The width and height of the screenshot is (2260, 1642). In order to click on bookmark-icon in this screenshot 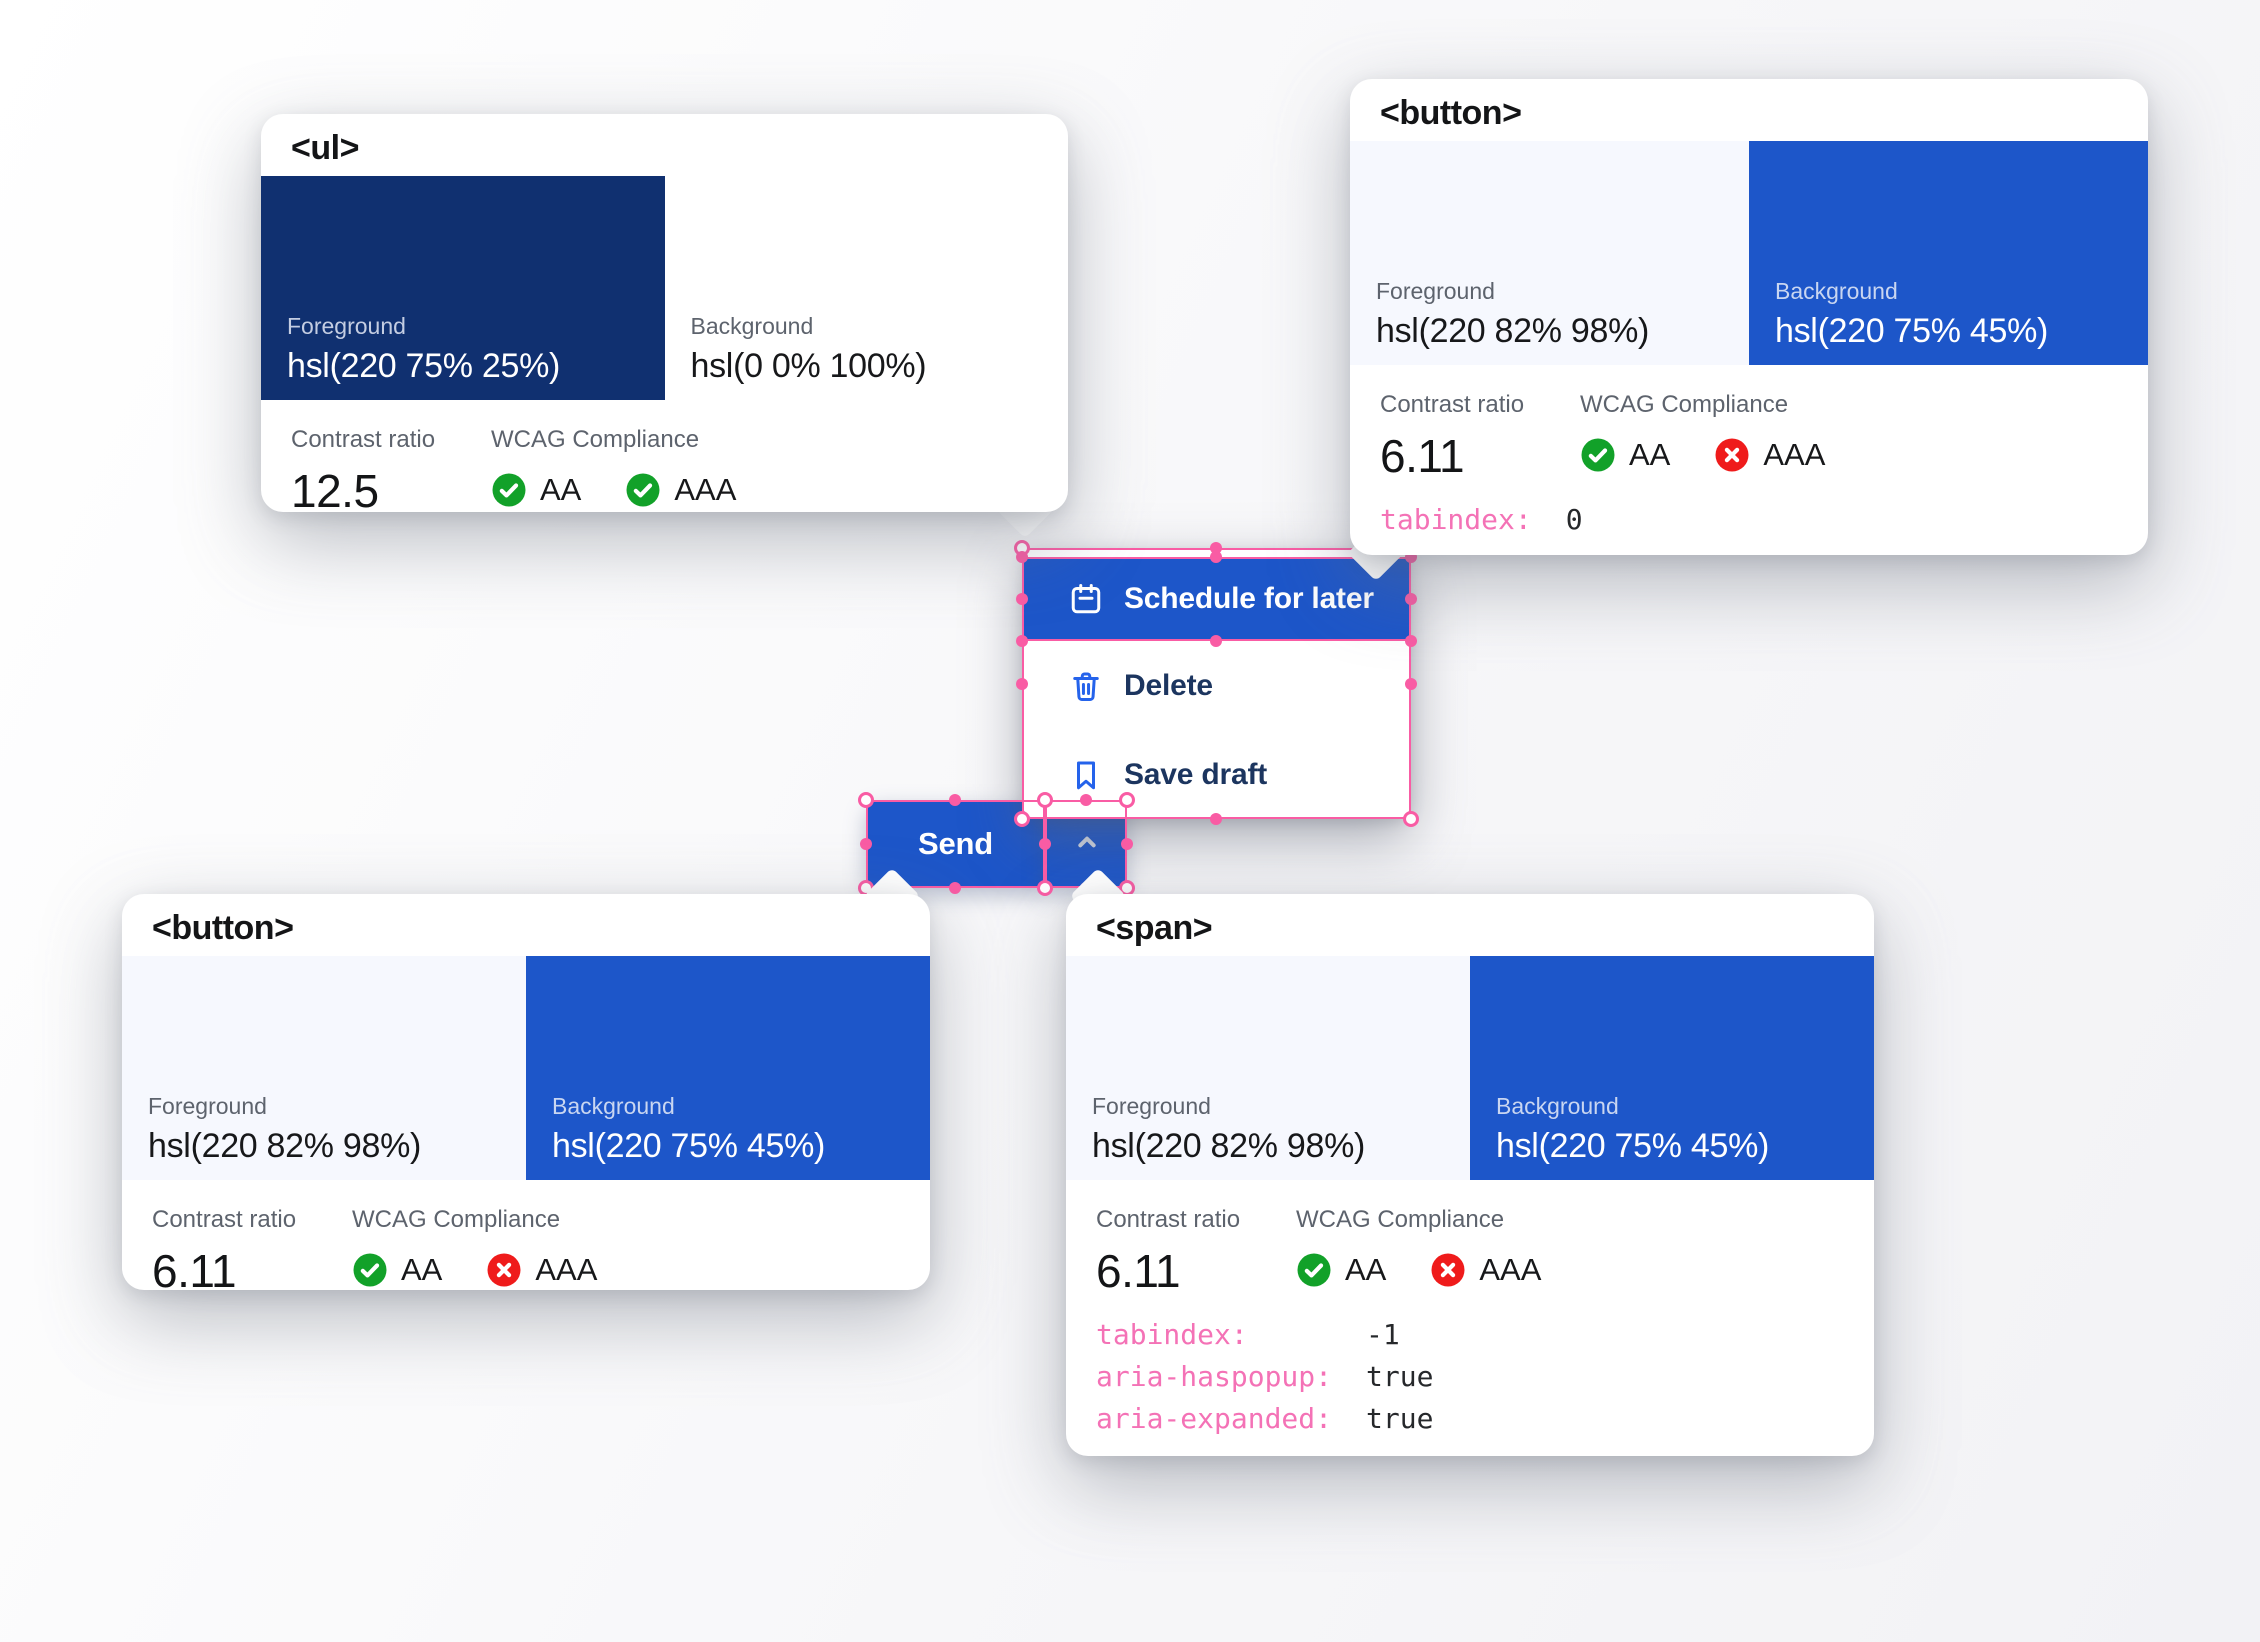, I will do `click(1086, 775)`.